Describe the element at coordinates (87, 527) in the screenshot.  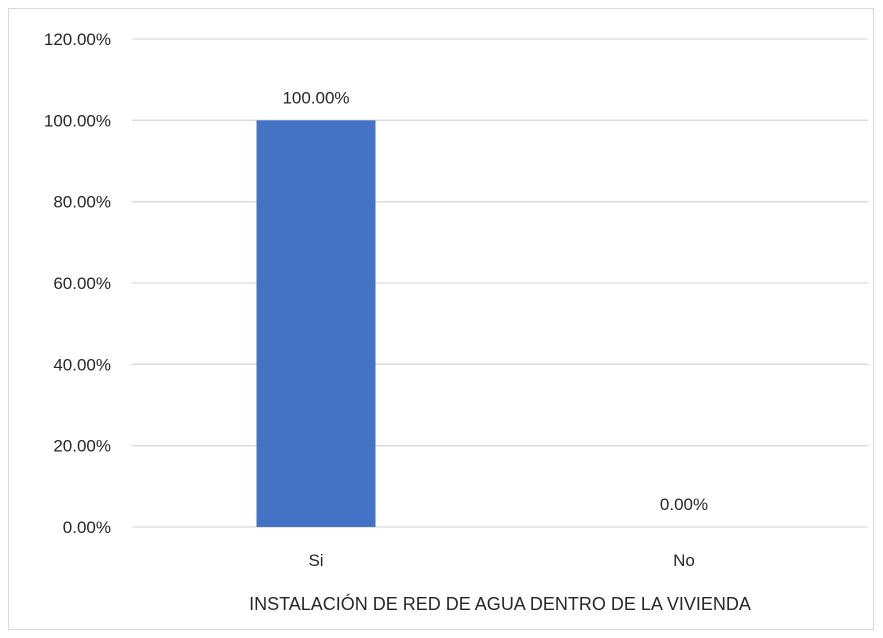
I see `y-tick-label: 0.00%` at that location.